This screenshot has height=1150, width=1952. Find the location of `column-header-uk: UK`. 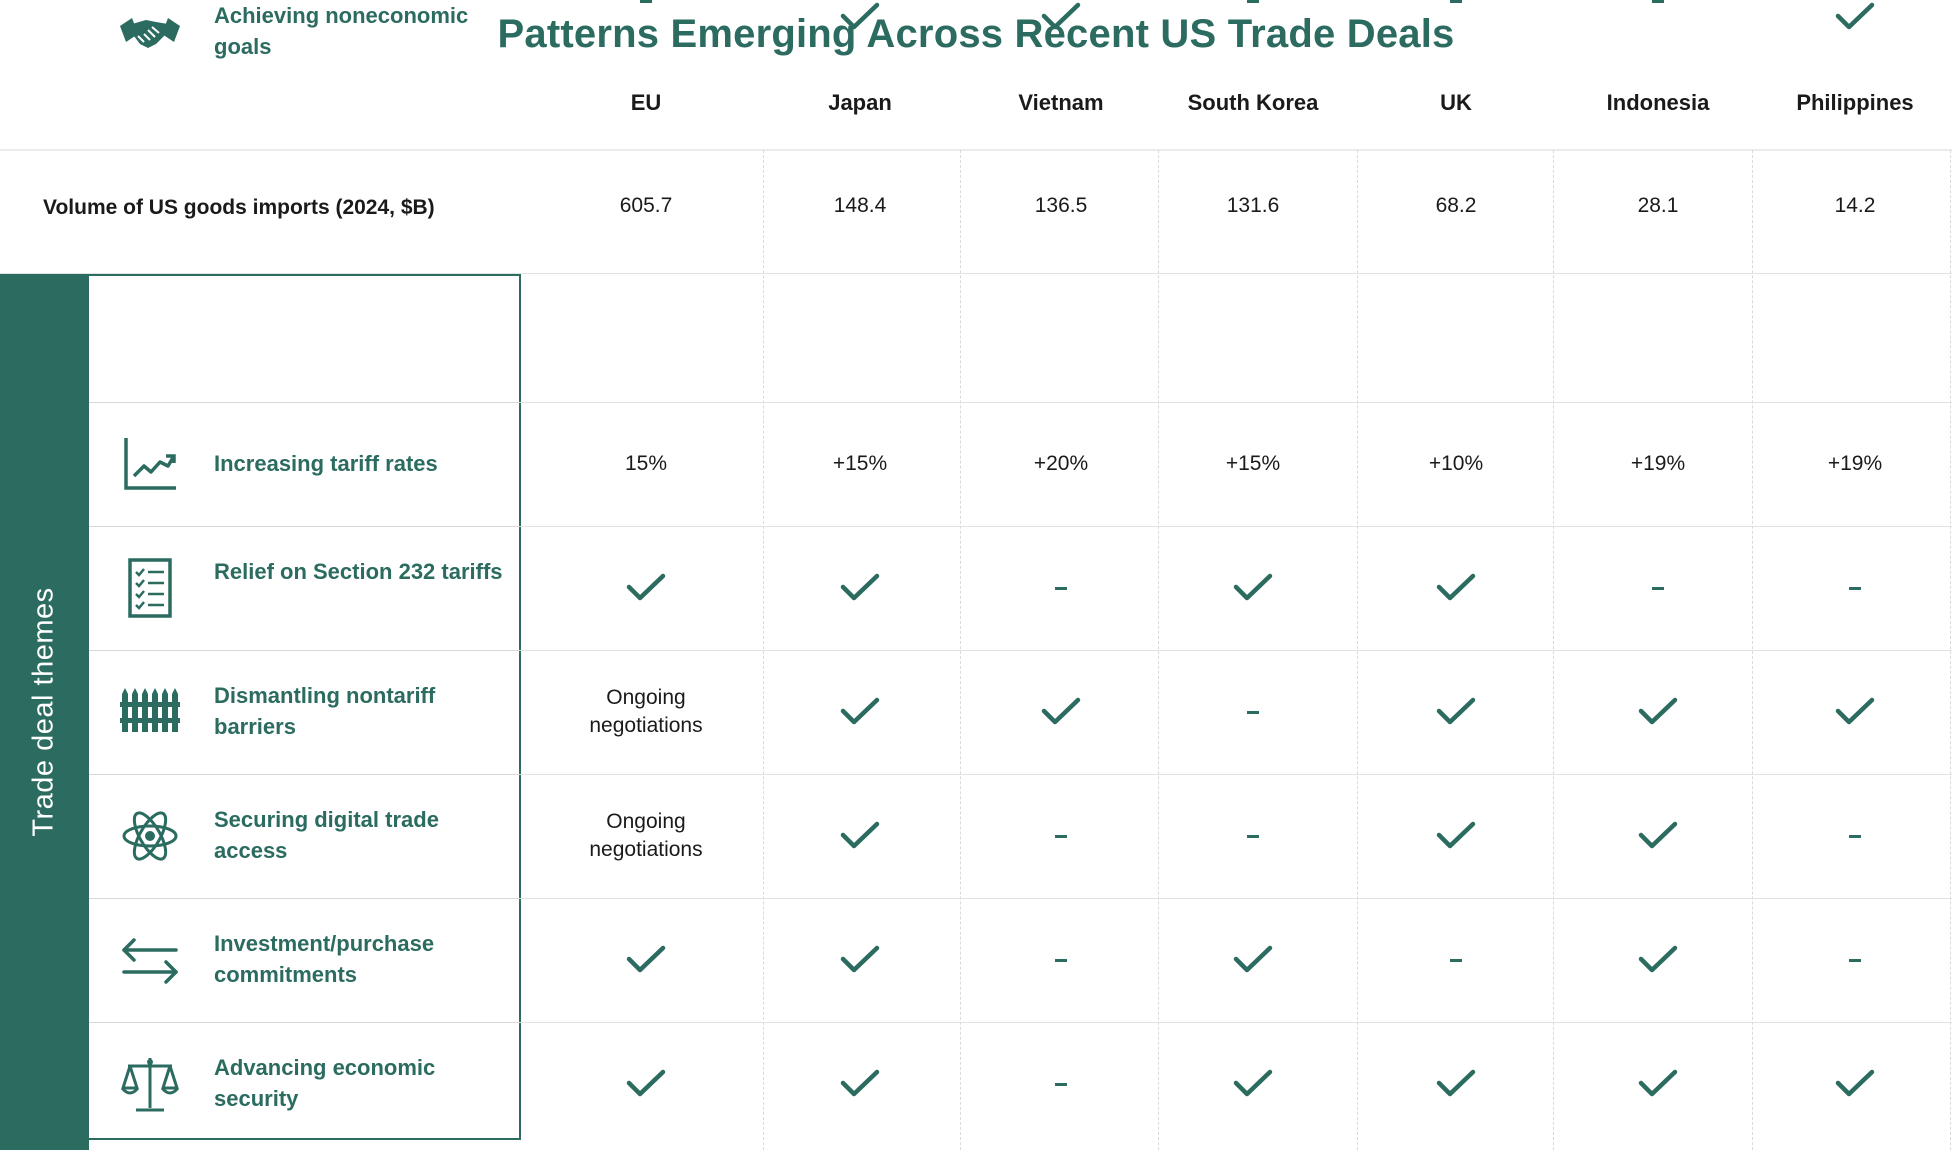

column-header-uk: UK is located at coordinates (1456, 102).